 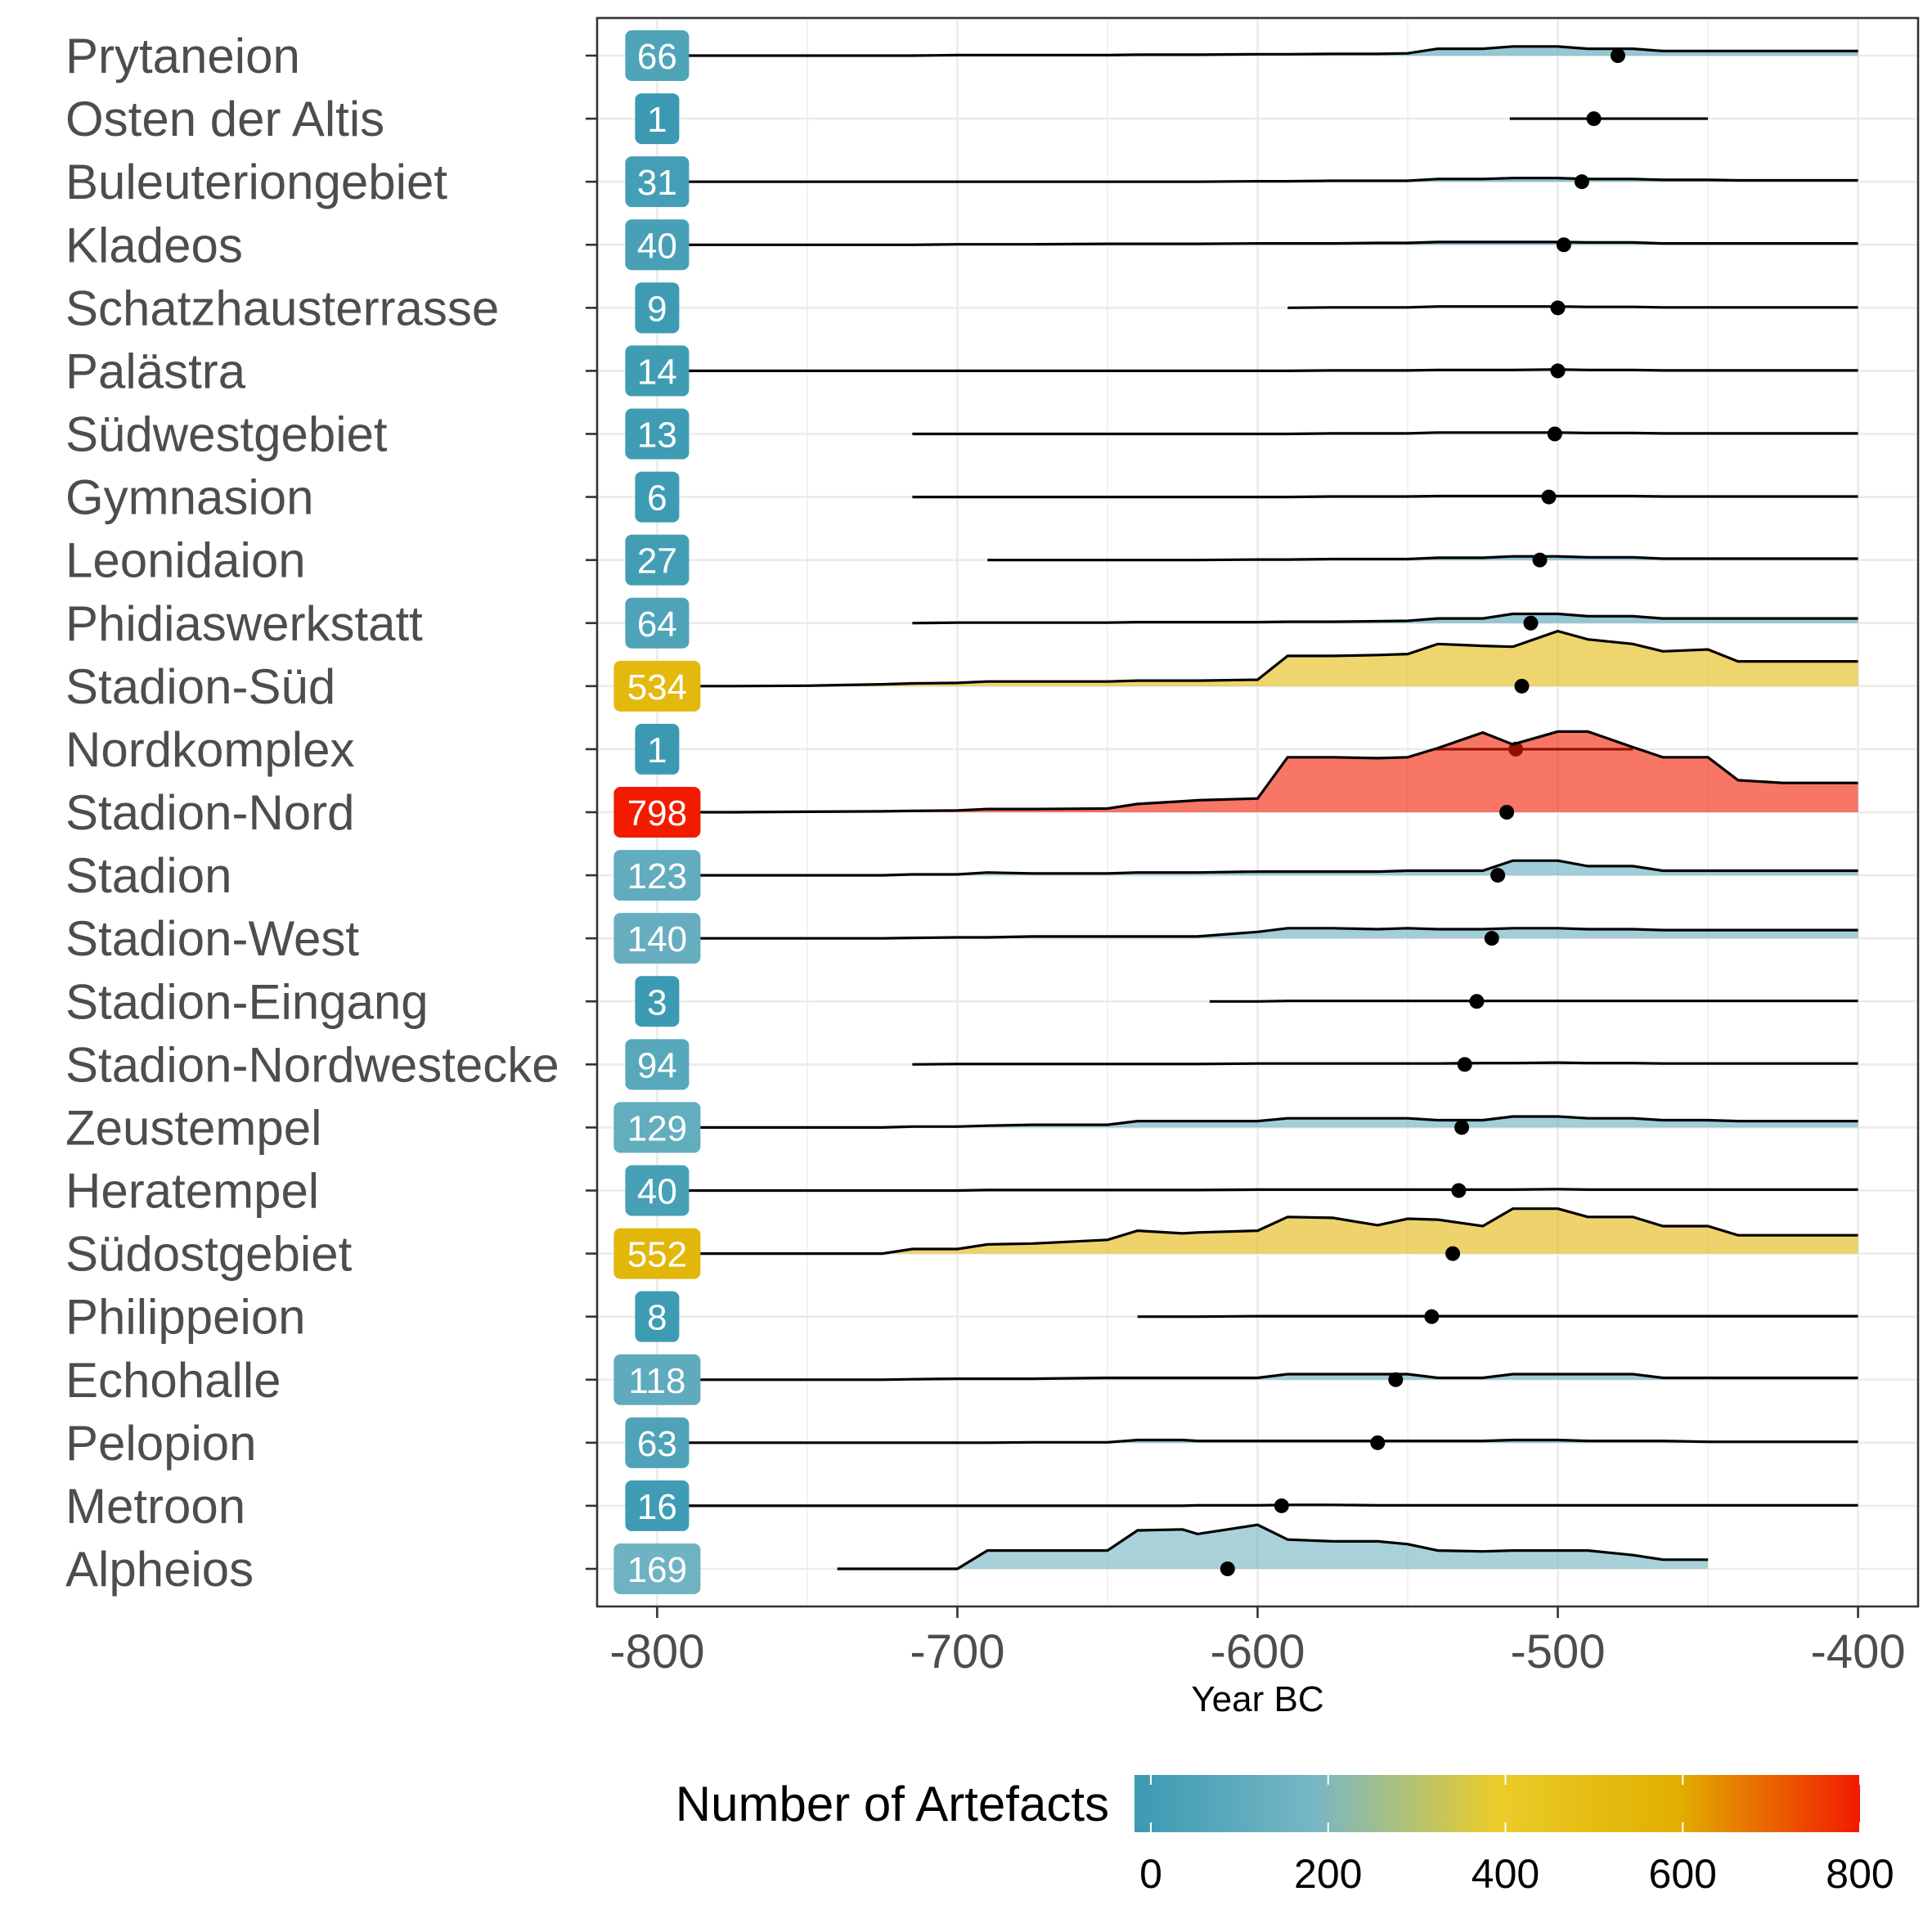 I want to click on row-label: Südostgebiet, so click(x=209, y=1255).